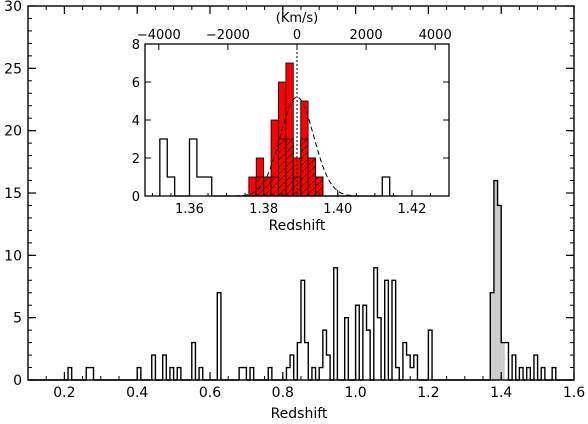 Image resolution: width=588 pixels, height=424 pixels. I want to click on inset-top-axis-title: (Km/s), so click(297, 18).